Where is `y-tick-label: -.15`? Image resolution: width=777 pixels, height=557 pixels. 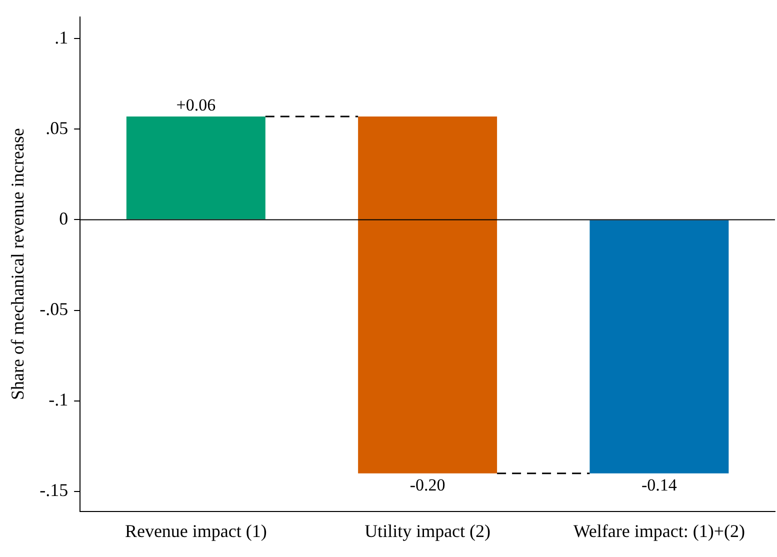 y-tick-label: -.15 is located at coordinates (54, 490).